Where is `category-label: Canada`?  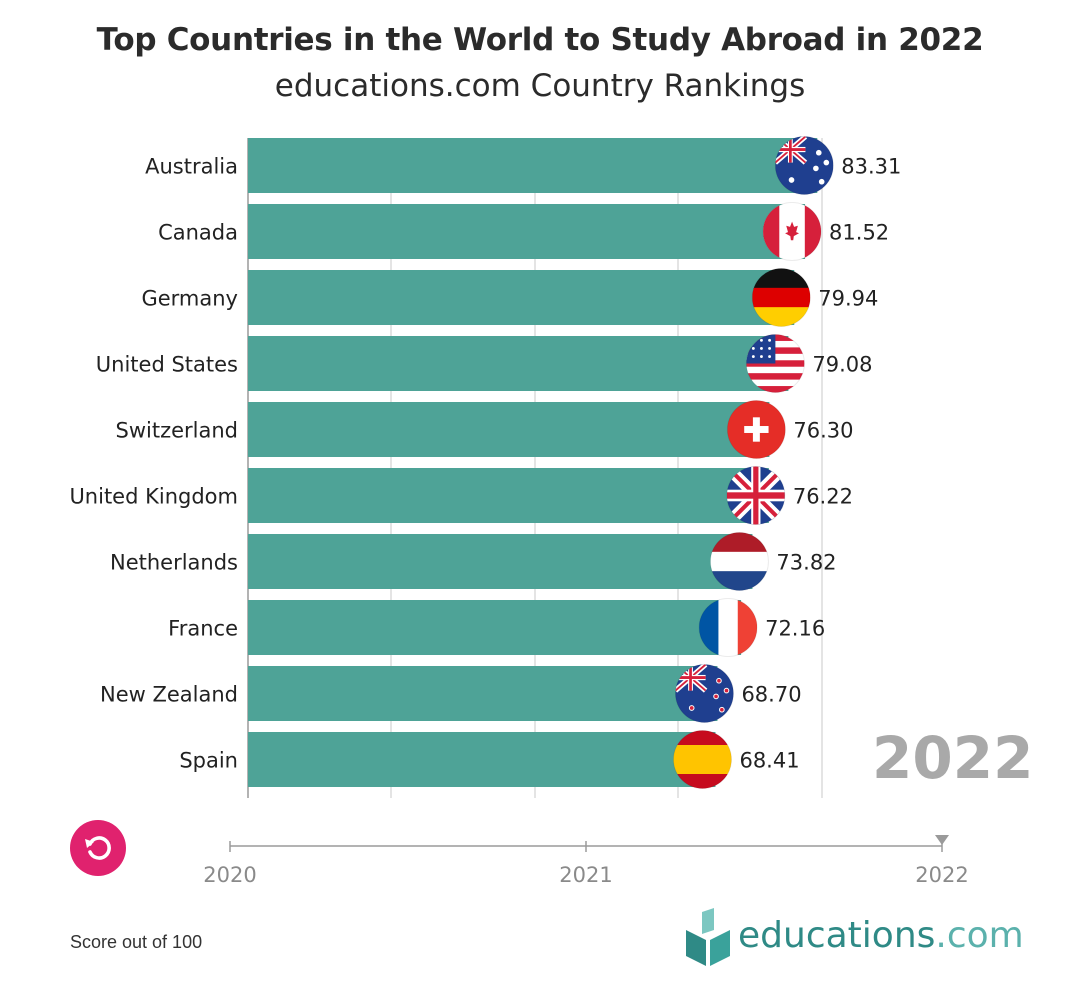
category-label: Canada is located at coordinates (198, 233).